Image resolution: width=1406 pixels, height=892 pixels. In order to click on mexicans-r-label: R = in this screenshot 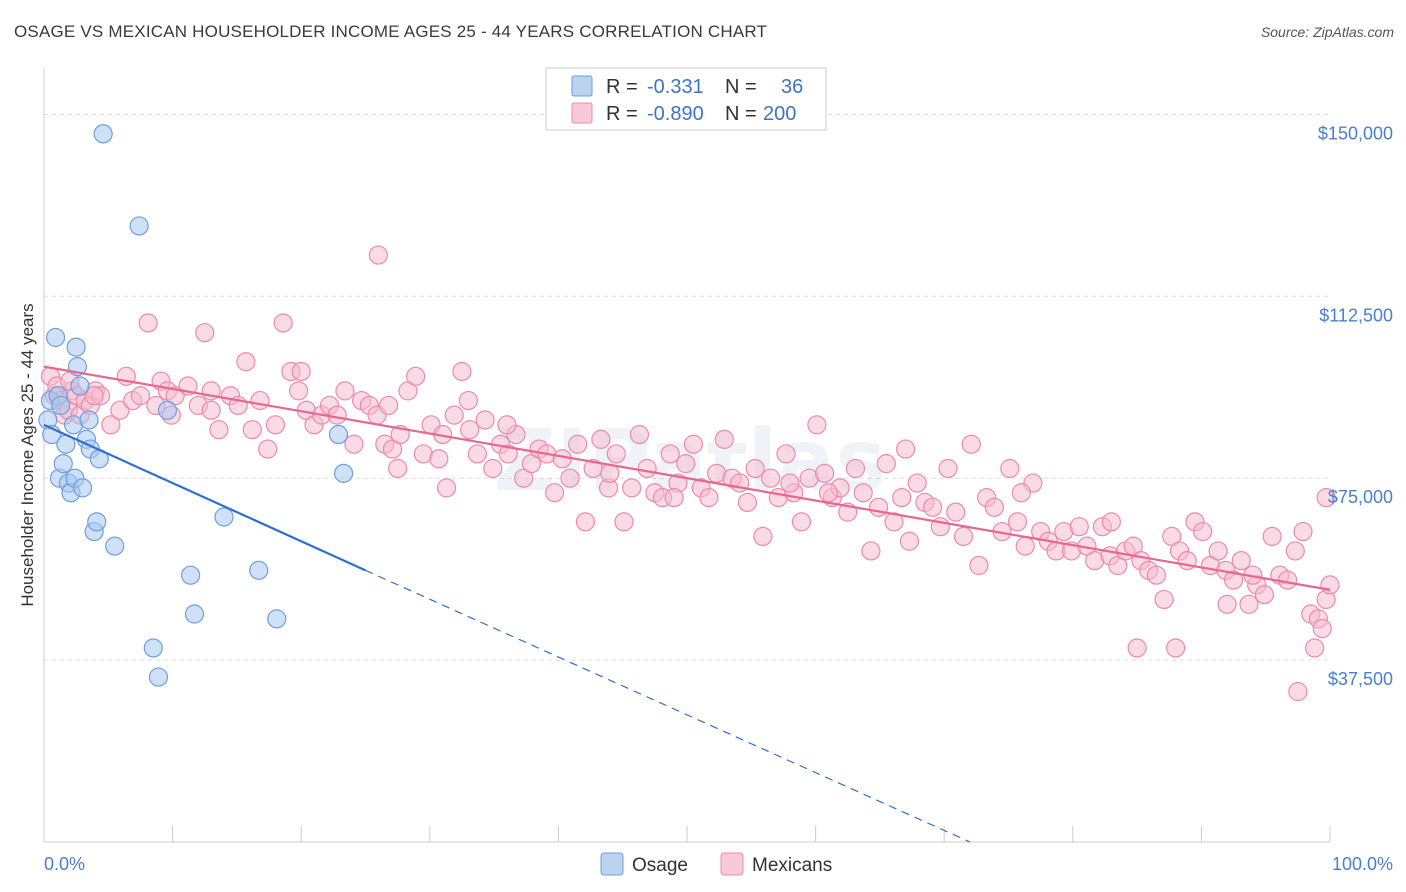, I will do `click(622, 114)`.